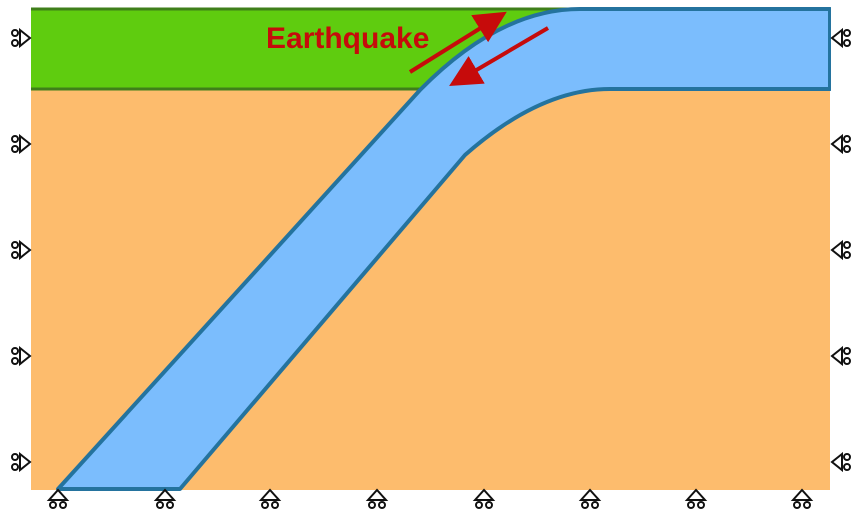  I want to click on earthquake-label: Earthquake, so click(347, 38).